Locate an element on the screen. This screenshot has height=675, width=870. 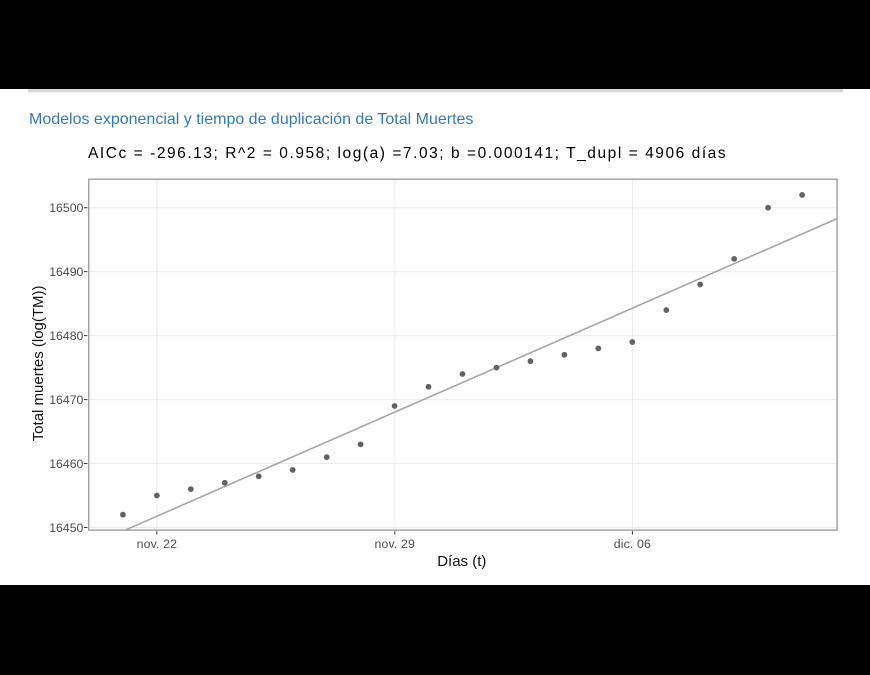
svg-text: dic. 06 is located at coordinates (632, 544).